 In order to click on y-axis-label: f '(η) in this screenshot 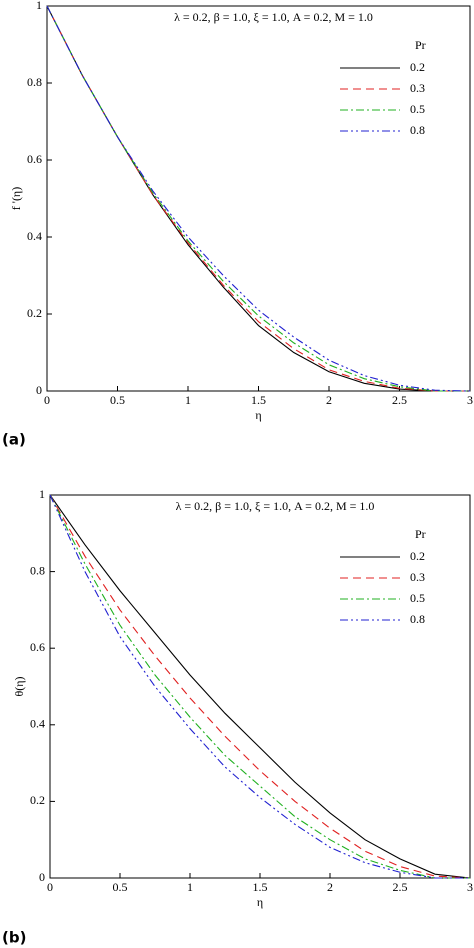, I will do `click(16, 198)`.